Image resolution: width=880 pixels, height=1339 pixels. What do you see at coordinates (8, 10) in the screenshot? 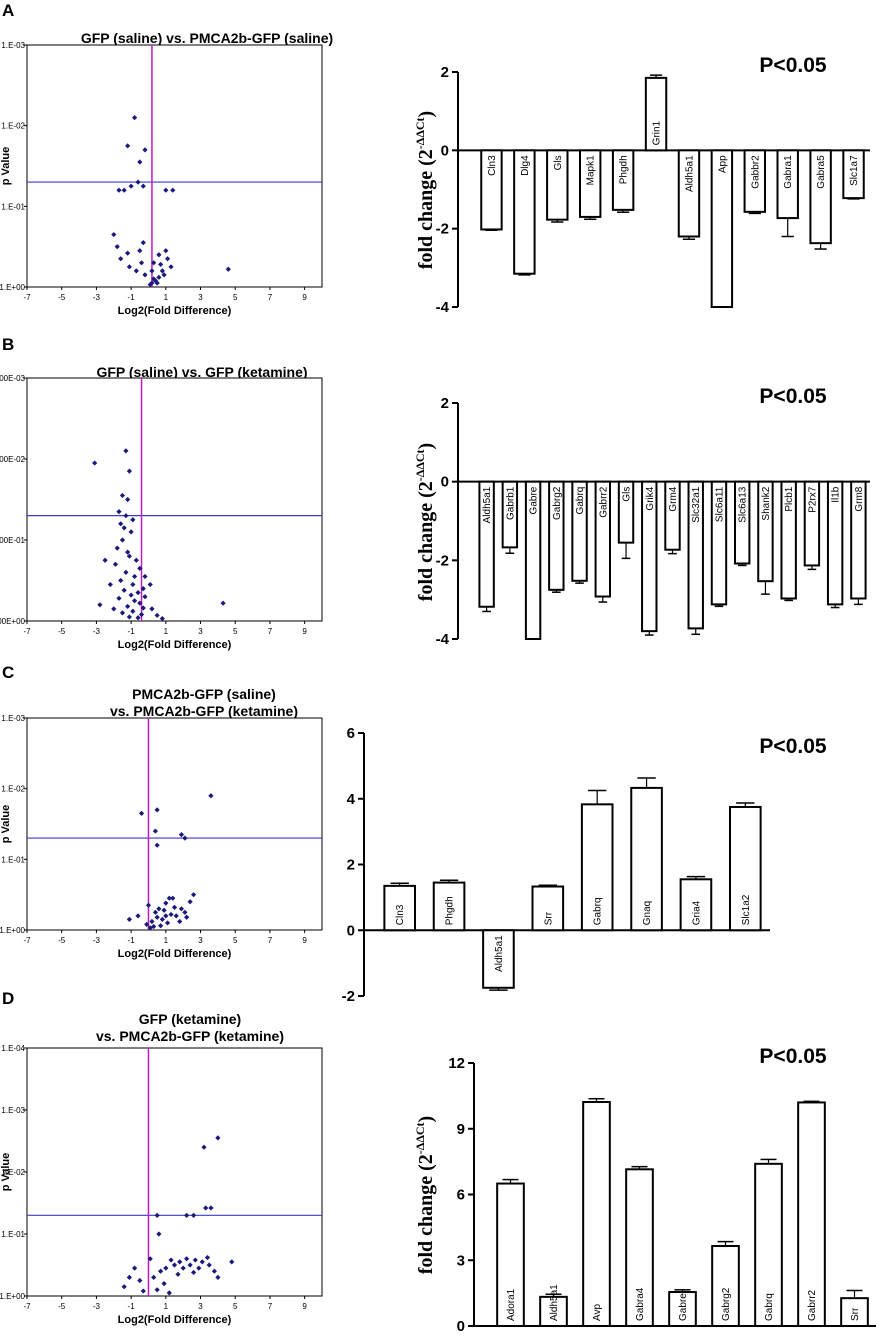
I see `panel-label-a: A` at bounding box center [8, 10].